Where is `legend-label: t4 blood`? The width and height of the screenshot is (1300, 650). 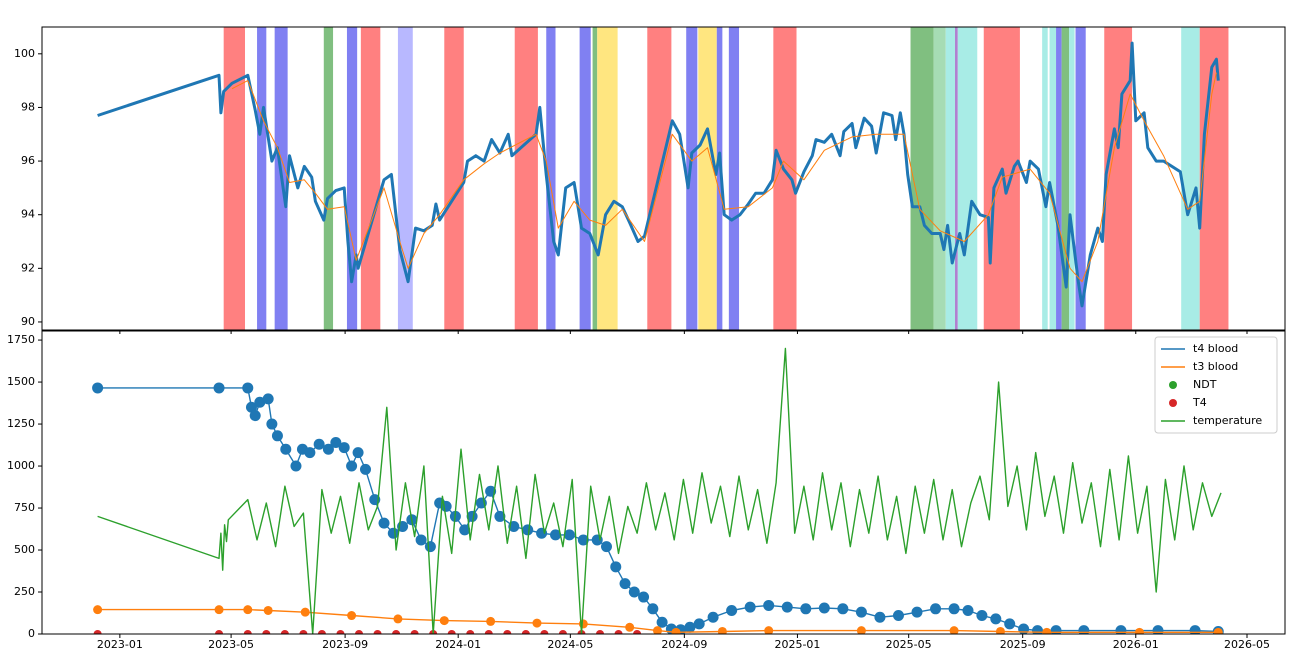
legend-label: t4 blood is located at coordinates (1215, 348).